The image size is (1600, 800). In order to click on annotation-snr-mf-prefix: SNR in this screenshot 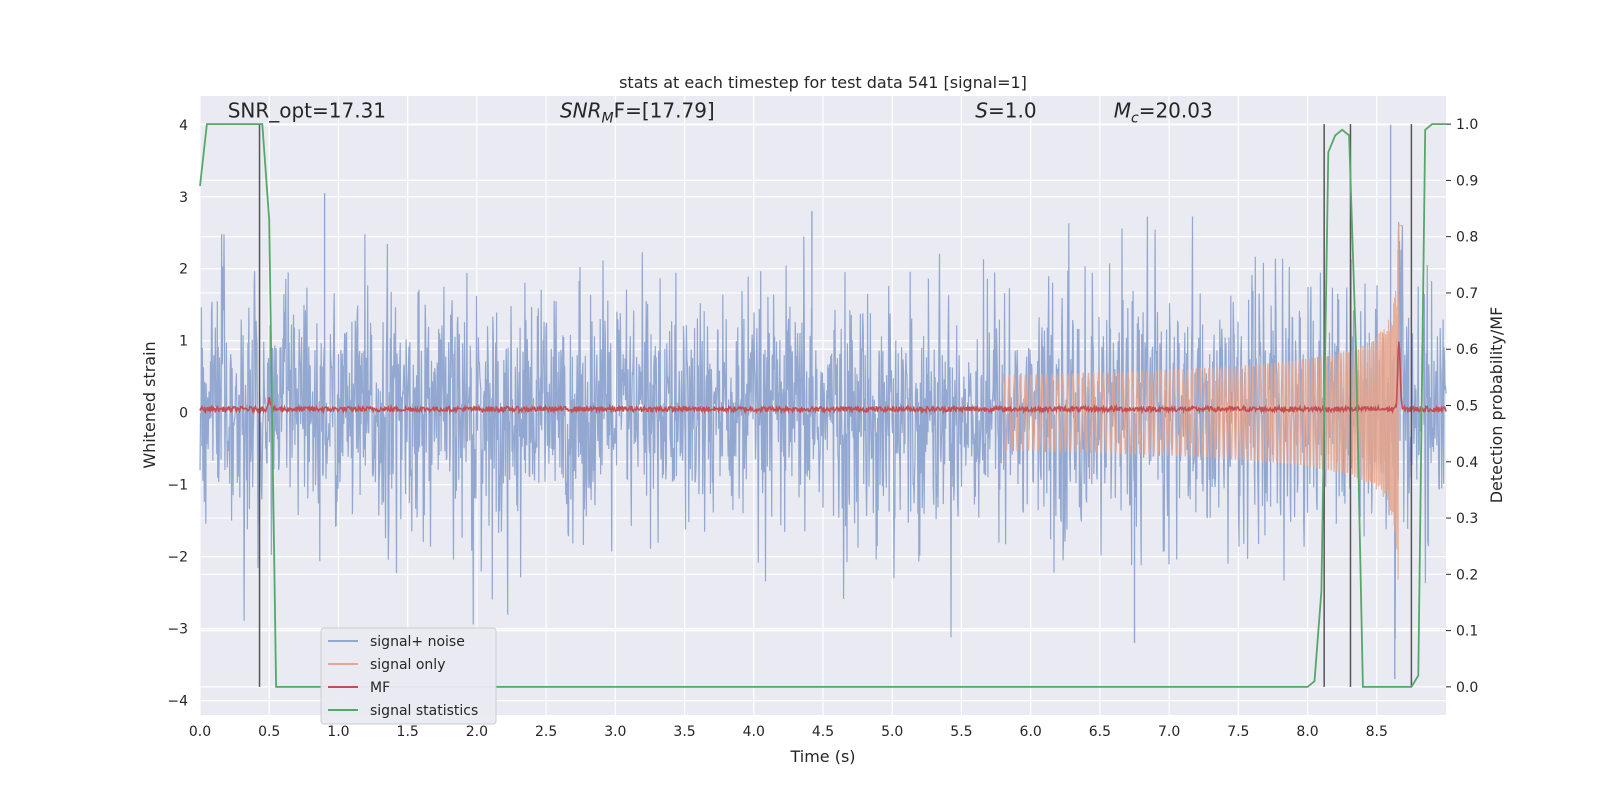, I will do `click(581, 111)`.